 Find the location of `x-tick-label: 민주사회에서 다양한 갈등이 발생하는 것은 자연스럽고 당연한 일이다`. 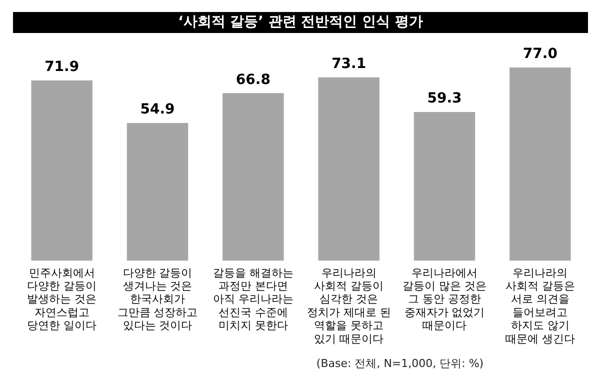

x-tick-label: 민주사회에서 다양한 갈등이 발생하는 것은 자연스럽고 당연한 일이다 is located at coordinates (62, 299).